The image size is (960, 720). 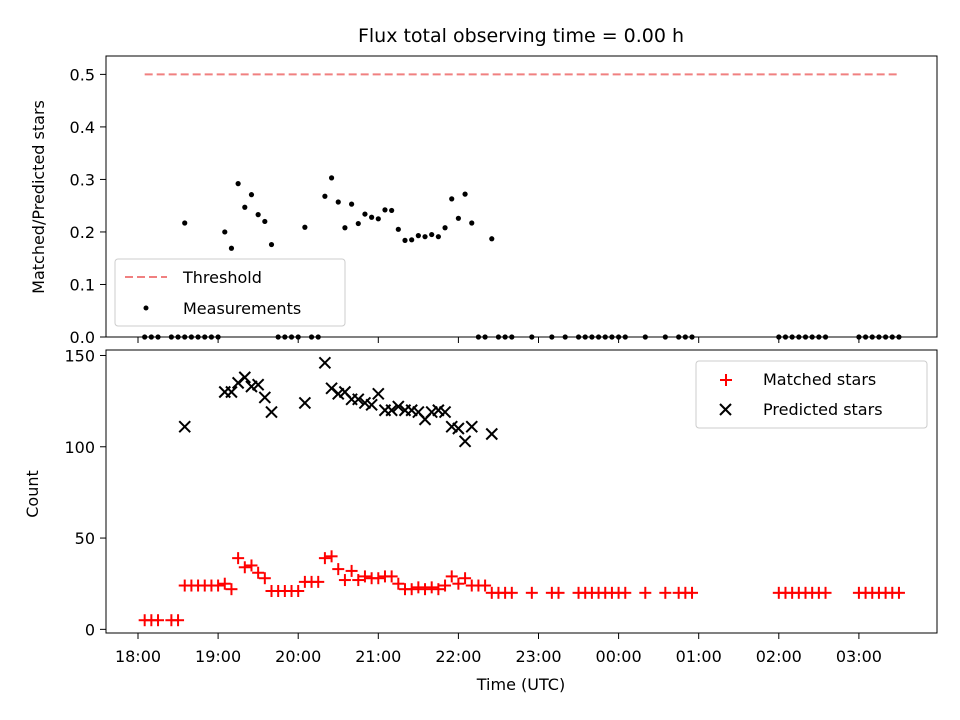 I want to click on x-tick-label: 22:00, so click(x=458, y=656).